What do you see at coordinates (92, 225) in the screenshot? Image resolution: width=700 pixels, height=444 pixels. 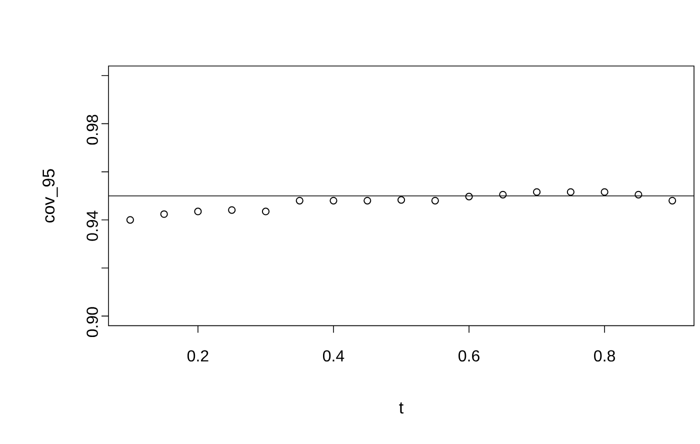 I see `y-tick-label: 0.94` at bounding box center [92, 225].